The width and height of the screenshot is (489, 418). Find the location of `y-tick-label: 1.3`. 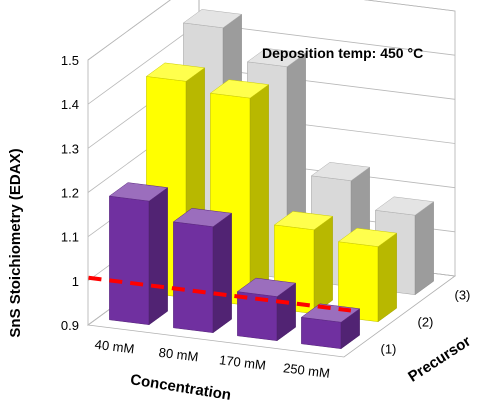

y-tick-label: 1.3 is located at coordinates (70, 148).